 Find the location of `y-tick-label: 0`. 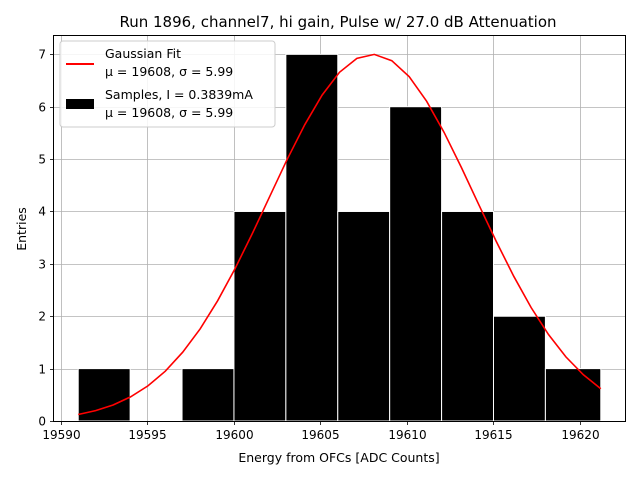

y-tick-label: 0 is located at coordinates (42, 422).